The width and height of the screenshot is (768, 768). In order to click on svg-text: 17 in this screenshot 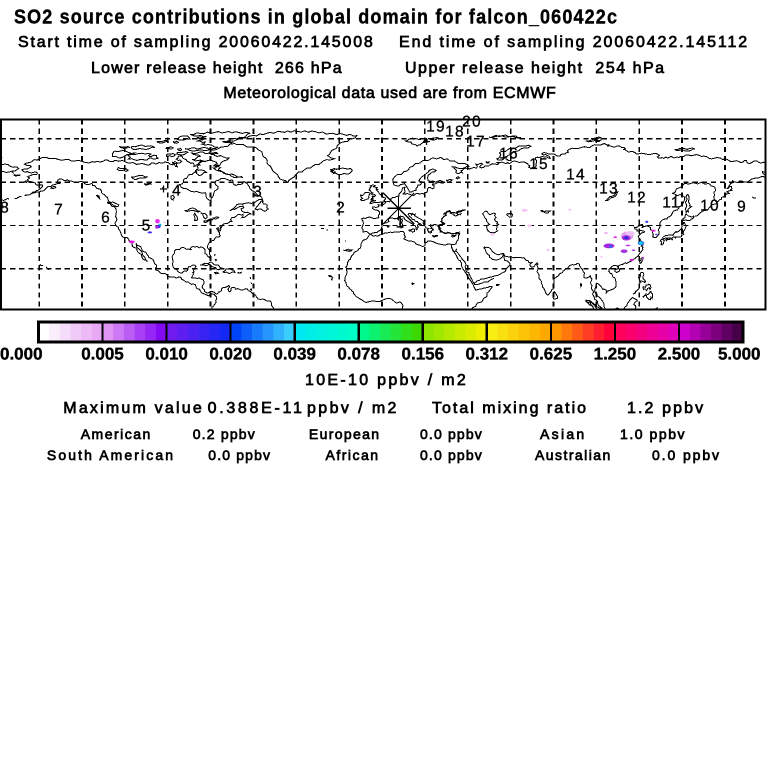, I will do `click(476, 142)`.